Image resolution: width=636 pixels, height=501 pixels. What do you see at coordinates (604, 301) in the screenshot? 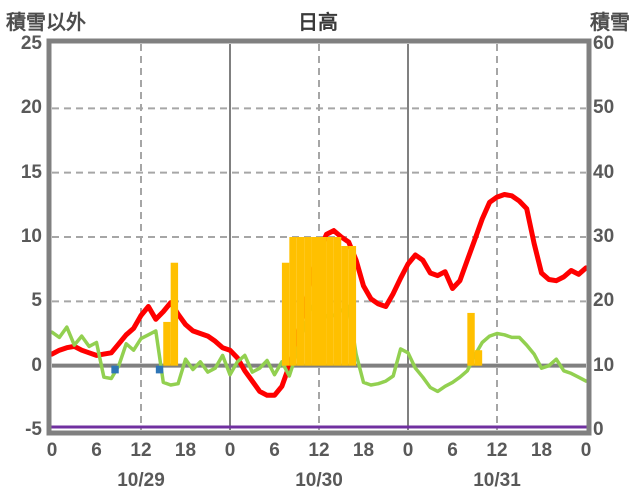
I see `right-axis-tick: 20` at bounding box center [604, 301].